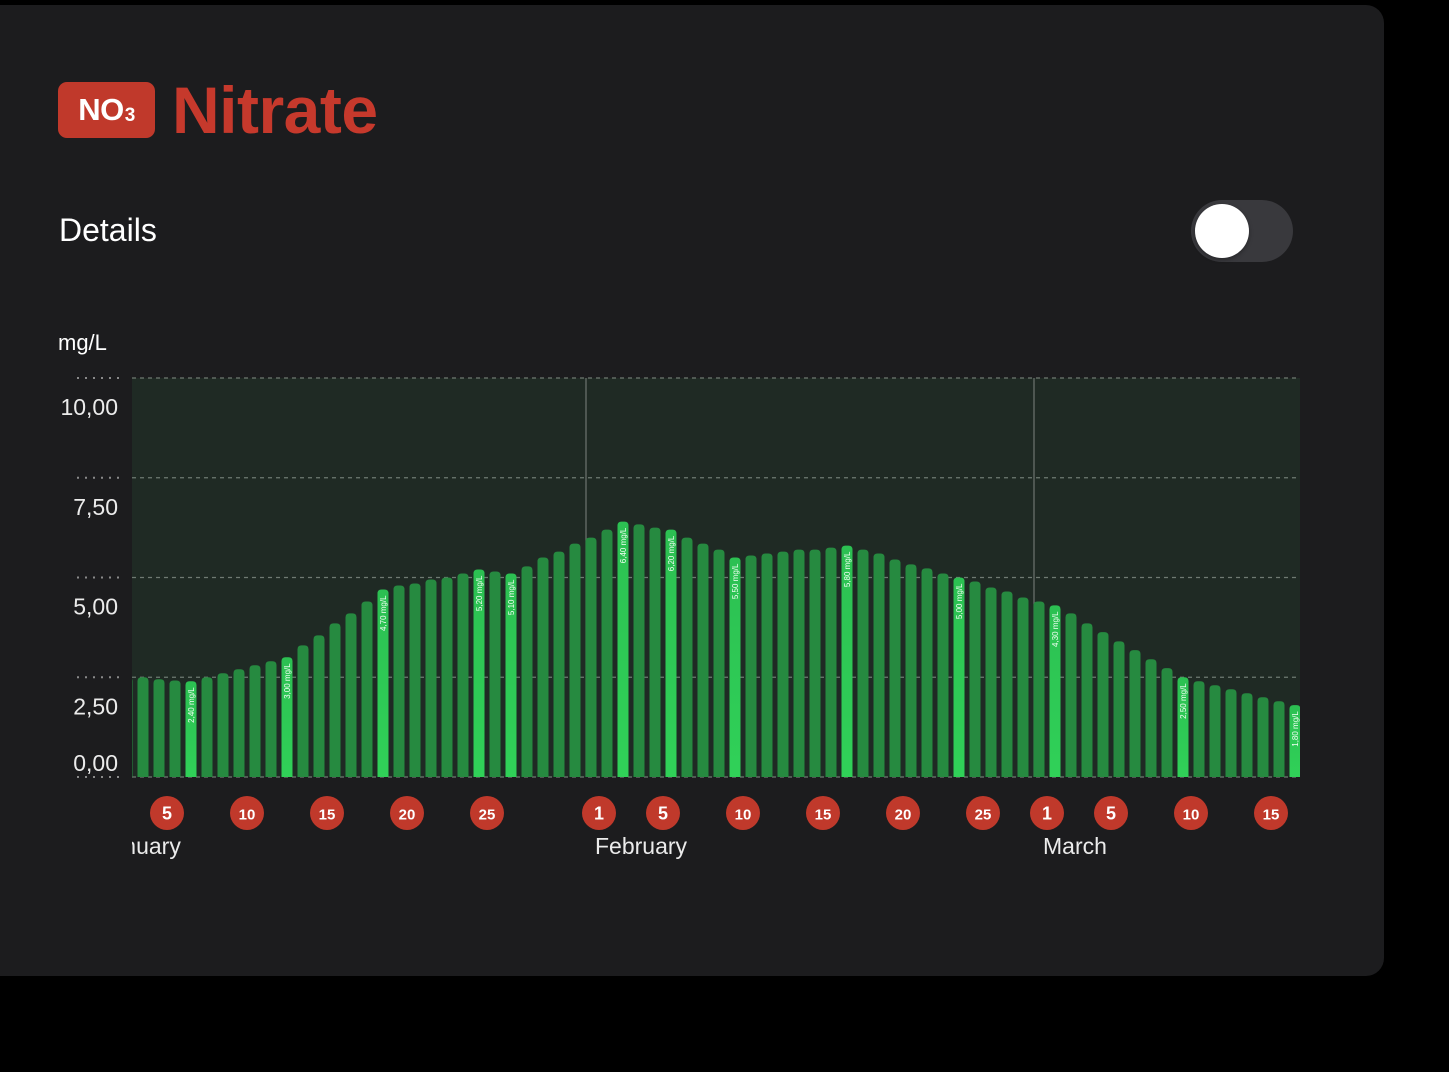 The image size is (1449, 1072). What do you see at coordinates (82, 342) in the screenshot?
I see `y-axis-unit: mg/L` at bounding box center [82, 342].